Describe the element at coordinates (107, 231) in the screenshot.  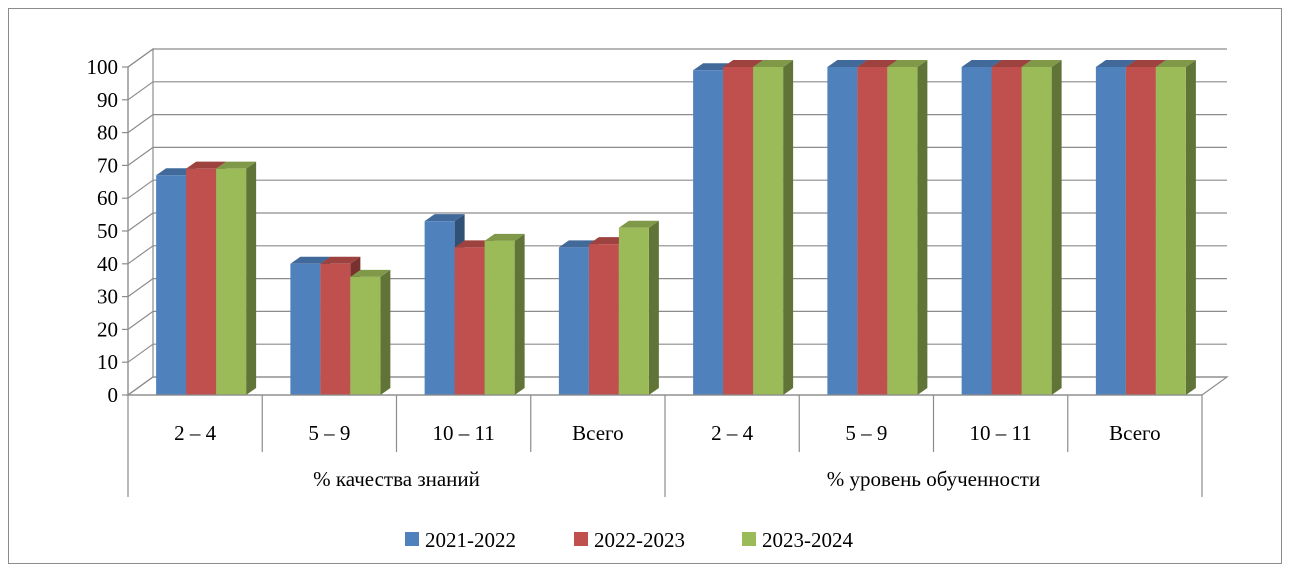
I see `y-tick-label-50: 50` at that location.